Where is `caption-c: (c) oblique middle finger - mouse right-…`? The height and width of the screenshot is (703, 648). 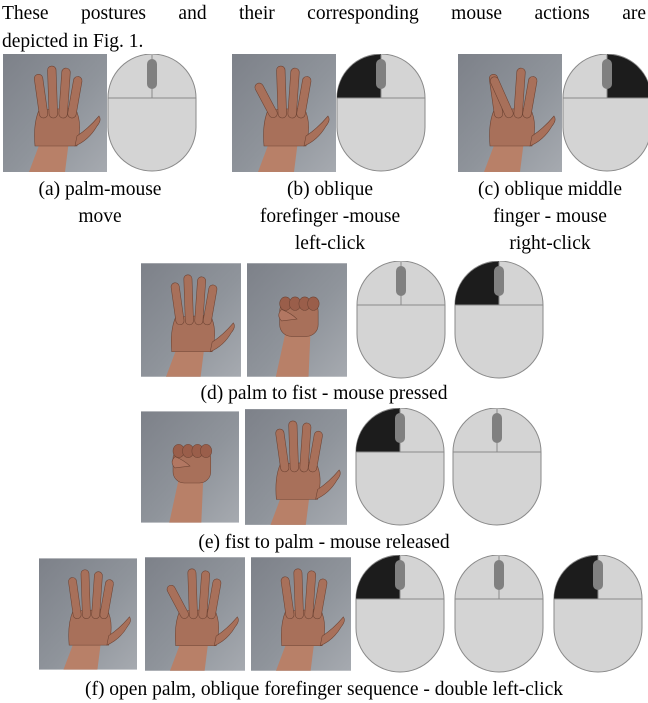 caption-c: (c) oblique middle finger - mouse right-… is located at coordinates (550, 216).